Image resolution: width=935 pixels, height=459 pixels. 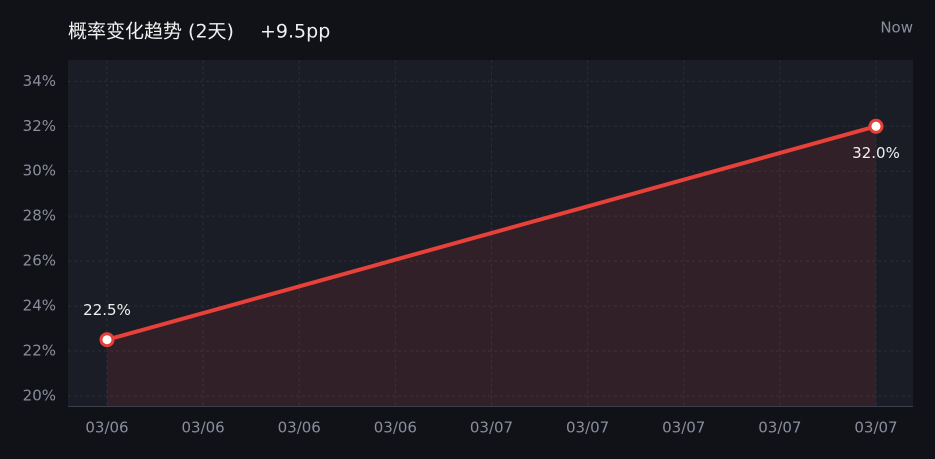 What do you see at coordinates (39, 81) in the screenshot?
I see `y-tick-label: 34%` at bounding box center [39, 81].